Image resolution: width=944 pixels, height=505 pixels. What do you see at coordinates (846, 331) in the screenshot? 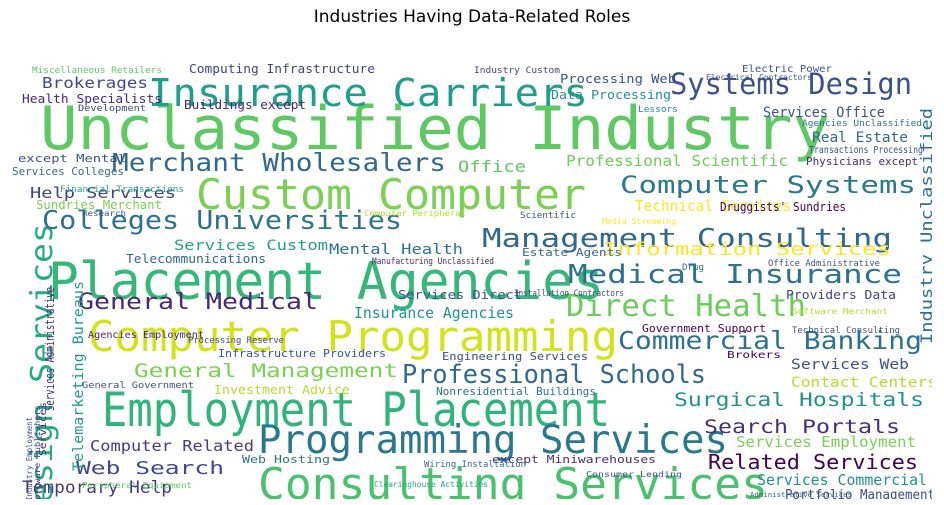
I see `cloud-word: Technical Consulting` at bounding box center [846, 331].